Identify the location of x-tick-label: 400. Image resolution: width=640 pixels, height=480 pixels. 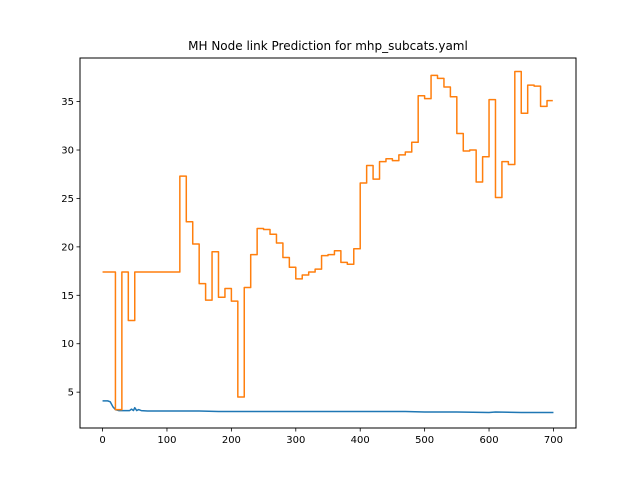
(360, 440).